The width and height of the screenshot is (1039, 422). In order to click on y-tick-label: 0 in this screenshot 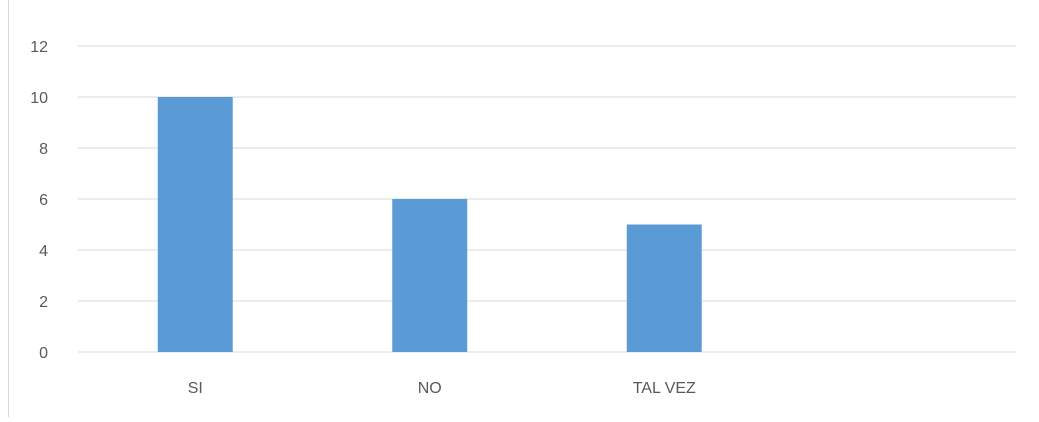, I will do `click(43, 353)`.